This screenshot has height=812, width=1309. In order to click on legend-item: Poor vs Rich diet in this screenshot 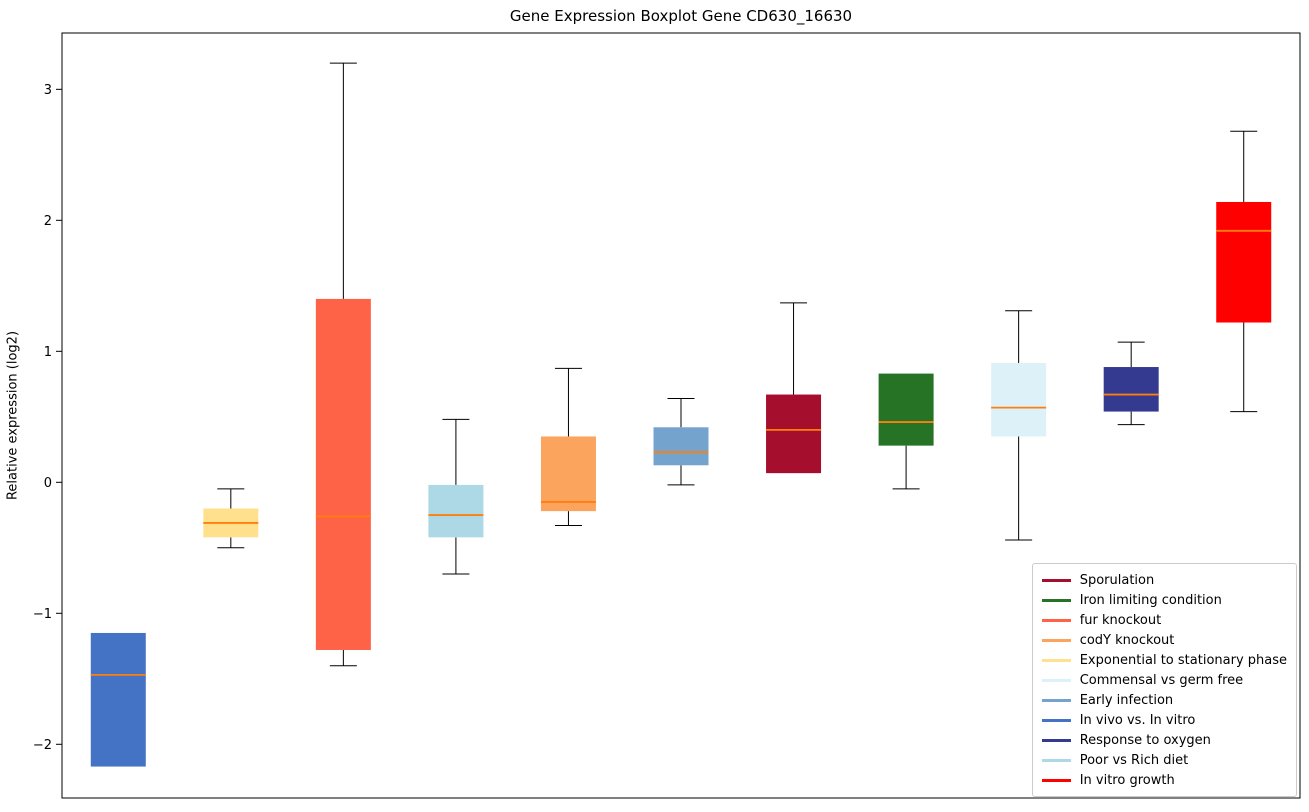, I will do `click(1164, 760)`.